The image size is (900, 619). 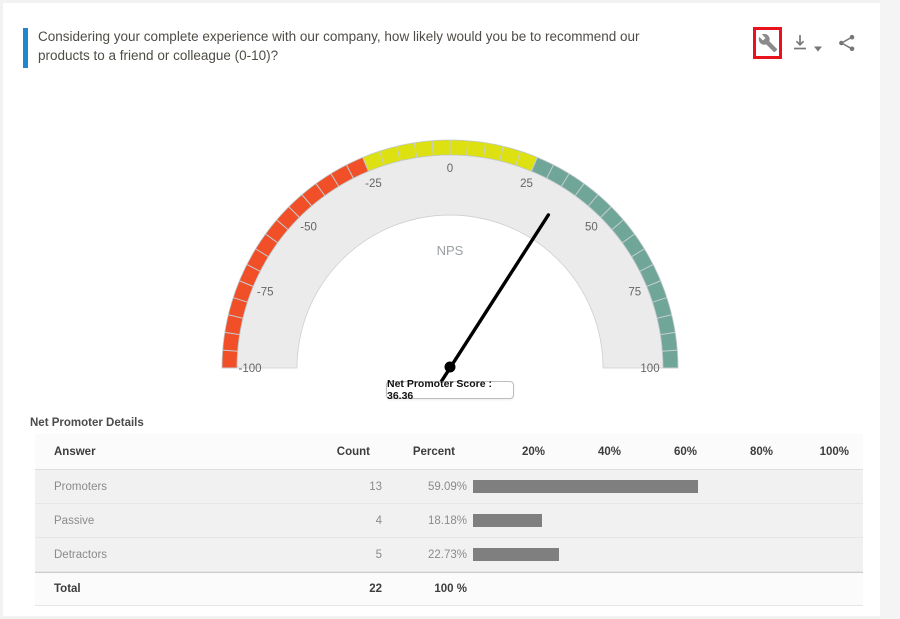 I want to click on page-frame-bottom, so click(x=450, y=617).